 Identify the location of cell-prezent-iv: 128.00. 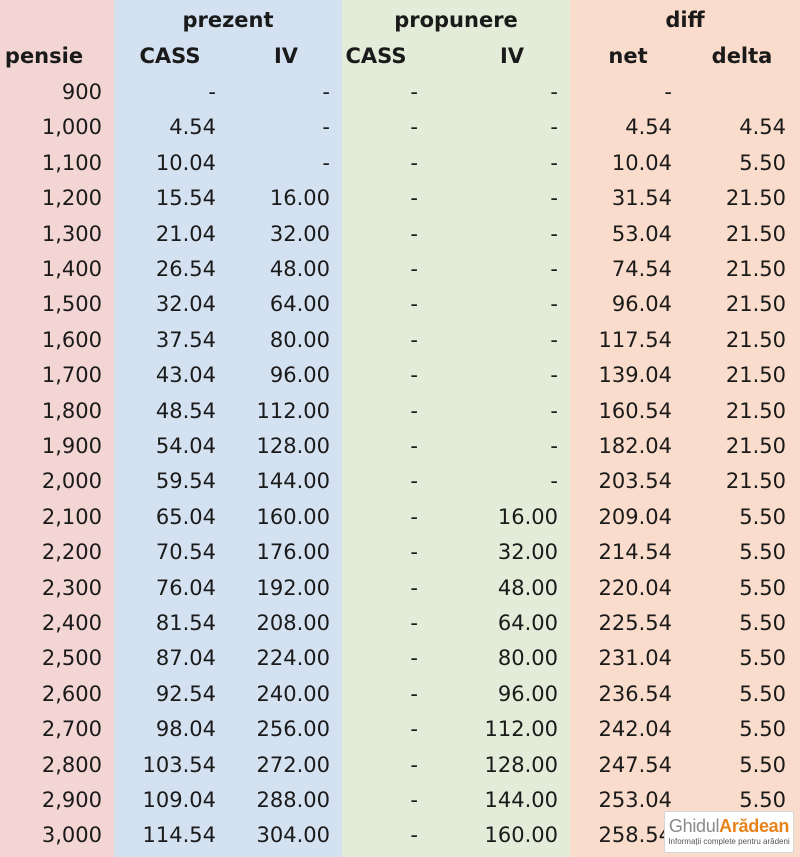
(293, 446).